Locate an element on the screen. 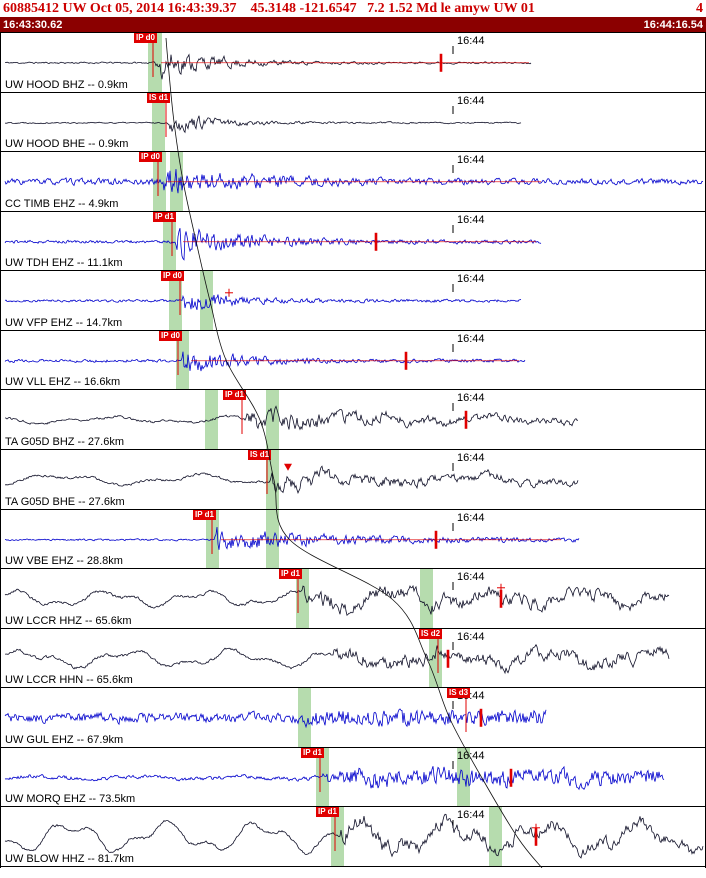 This screenshot has height=878, width=706. trace-row: IS d1 16:44 UW HOOD BHE -- 0.9km is located at coordinates (353, 122).